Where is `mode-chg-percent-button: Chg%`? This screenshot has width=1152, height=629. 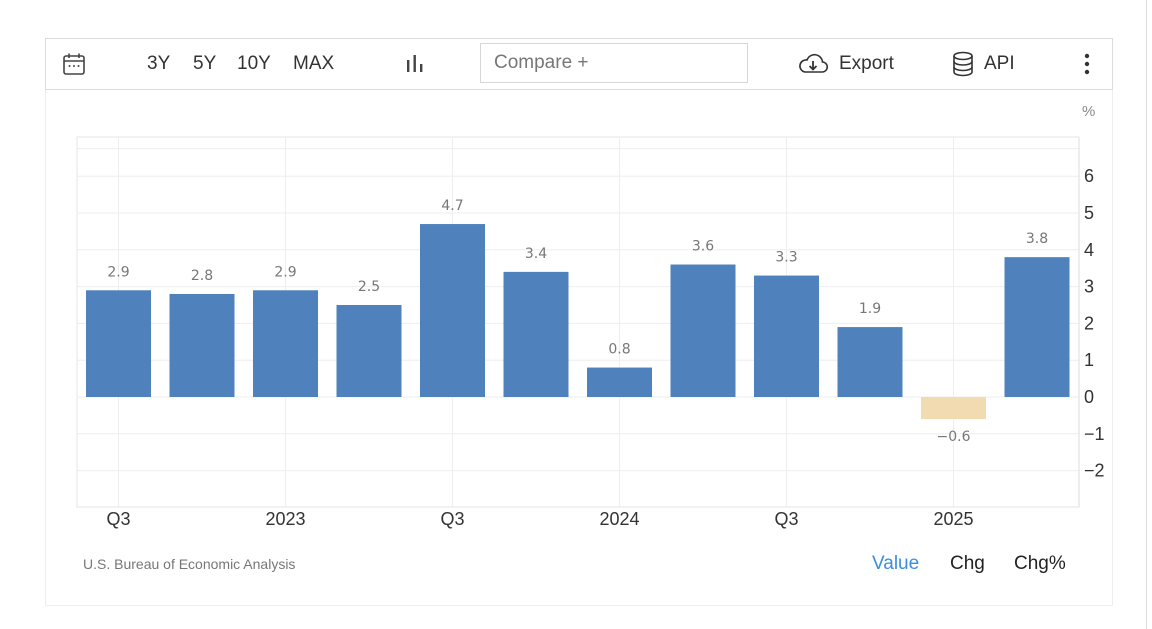
mode-chg-percent-button: Chg% is located at coordinates (1040, 563).